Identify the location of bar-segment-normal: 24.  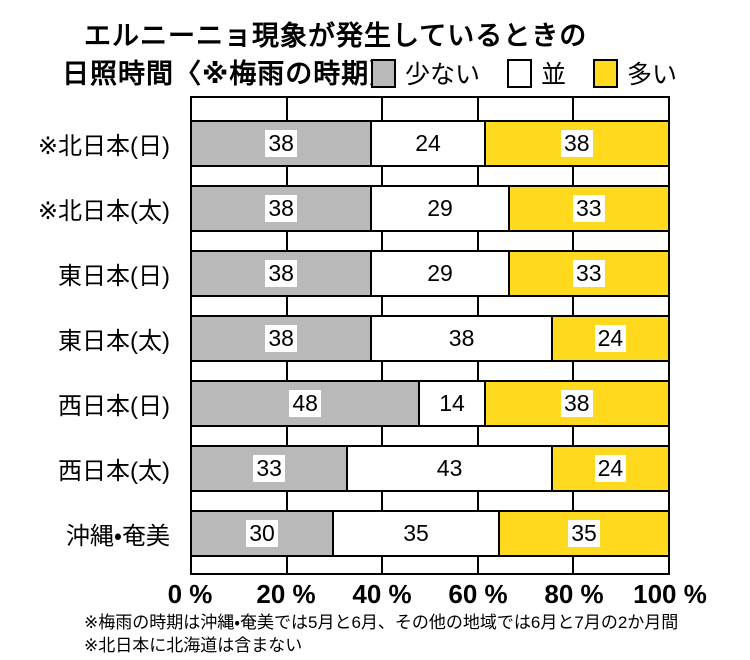
(428, 143).